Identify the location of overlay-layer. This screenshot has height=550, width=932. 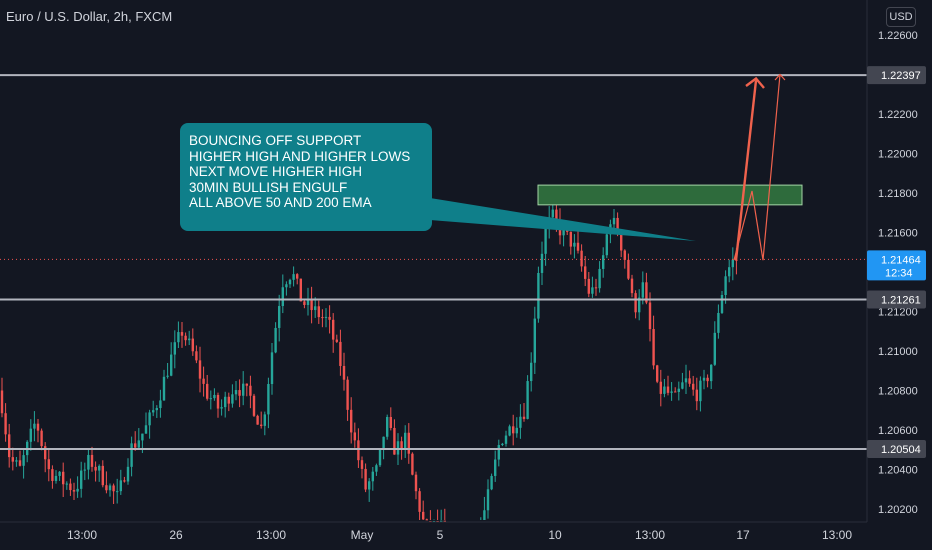
(616, 167).